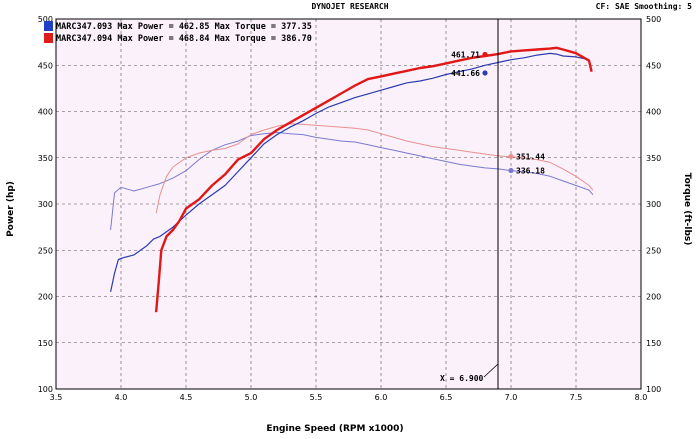 This screenshot has height=439, width=700. I want to click on x-tick-label: 6.5, so click(446, 397).